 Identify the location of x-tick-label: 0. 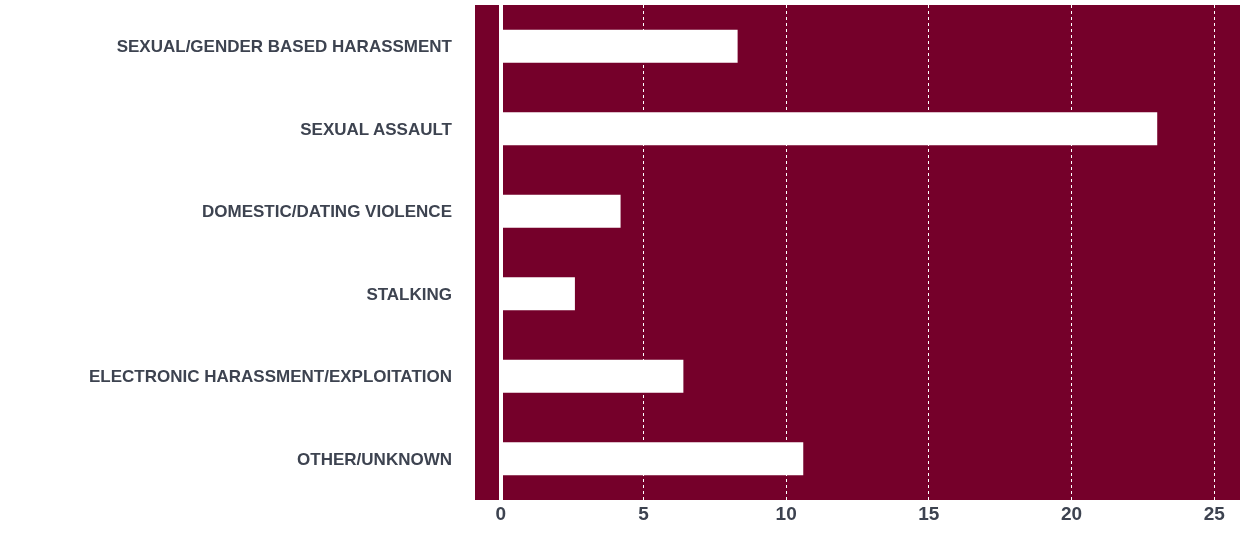
(500, 513).